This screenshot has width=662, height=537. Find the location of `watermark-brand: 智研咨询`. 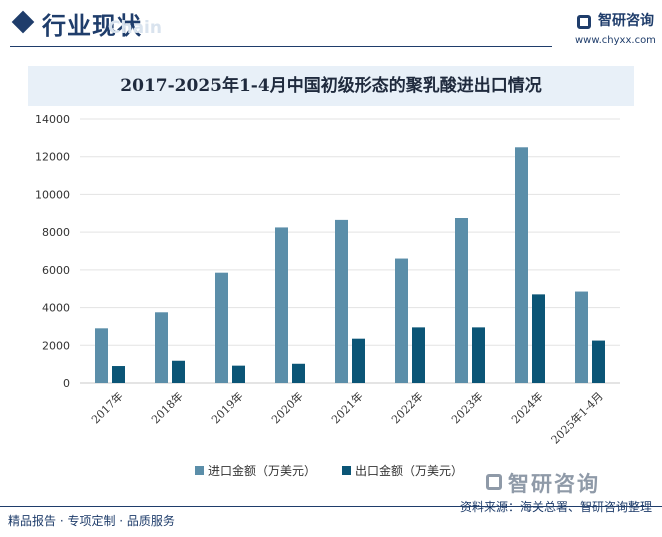

watermark-brand: 智研咨询 is located at coordinates (554, 484).